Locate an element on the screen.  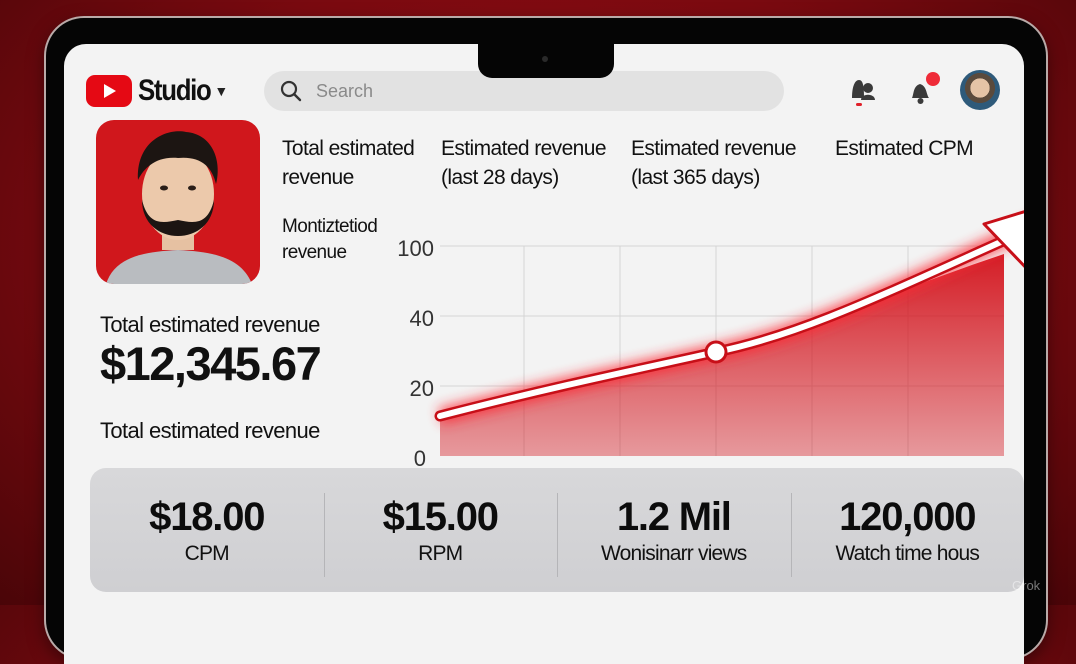
camera-notch is located at coordinates (546, 57).